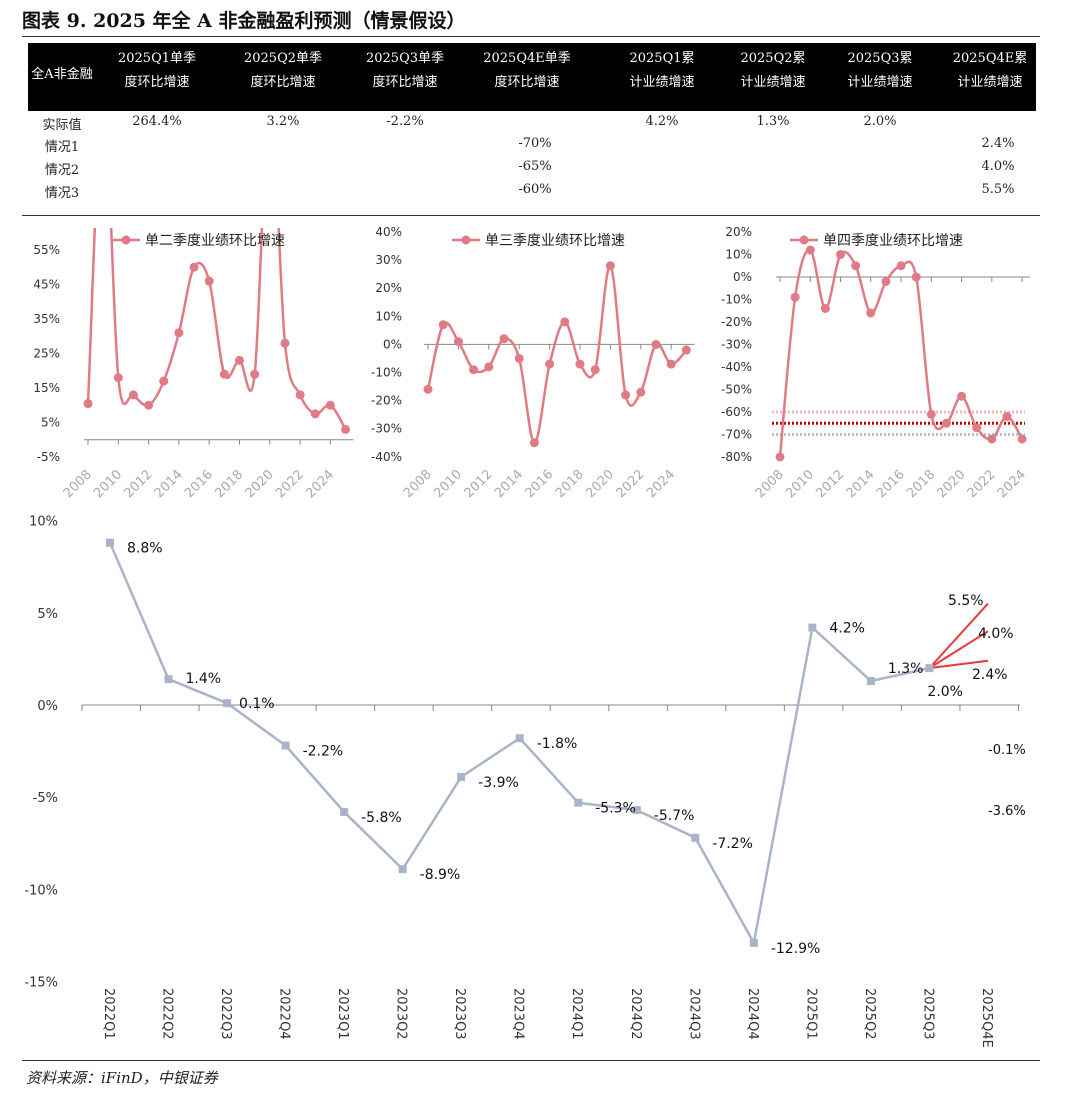 The height and width of the screenshot is (1094, 1080). Describe the element at coordinates (945, 692) in the screenshot. I see `data-label: 2.0%` at that location.